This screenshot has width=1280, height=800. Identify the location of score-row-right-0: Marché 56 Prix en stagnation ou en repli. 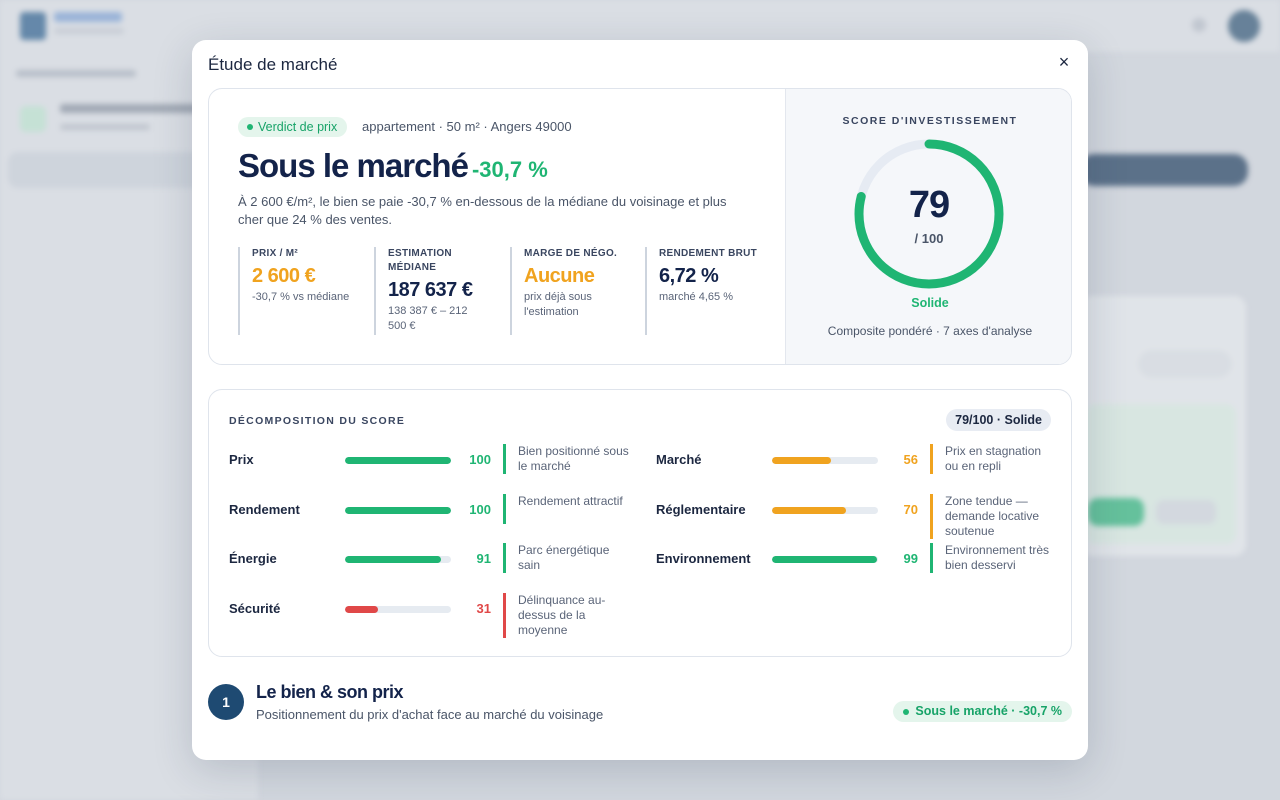
(856, 460).